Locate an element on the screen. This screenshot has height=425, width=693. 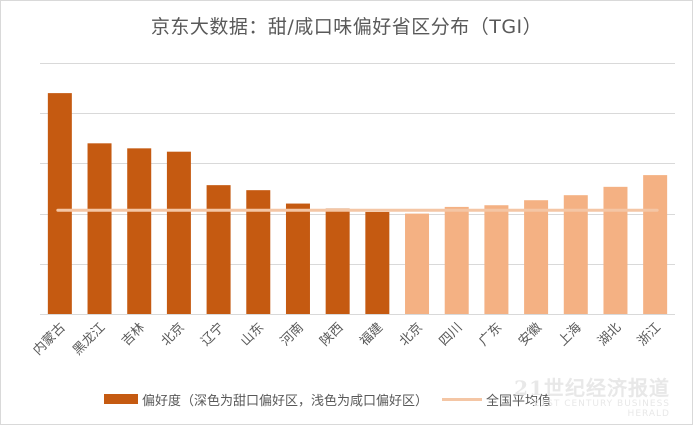
legend-item-preference: 偏好度（深色为甜口偏好区，浅色为咸口偏好区） is located at coordinates (266, 399).